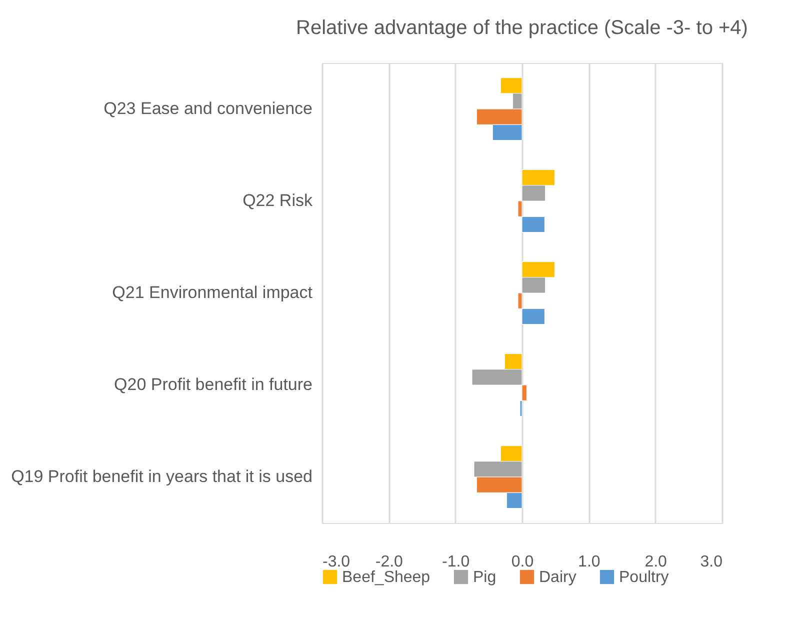 The width and height of the screenshot is (789, 632). What do you see at coordinates (277, 200) in the screenshot?
I see `y-tick-label: Q22 Risk` at bounding box center [277, 200].